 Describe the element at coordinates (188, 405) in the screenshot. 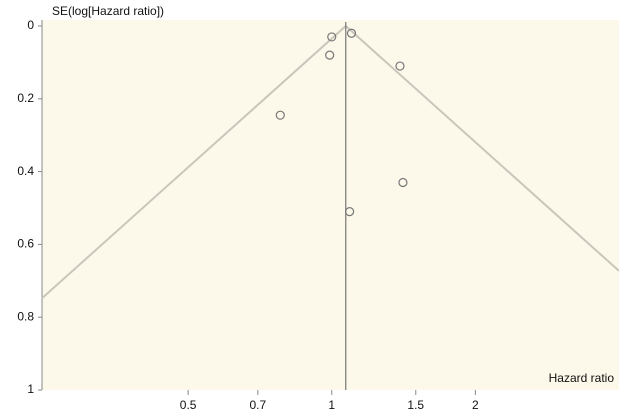

I see `x-tick-label: 0.5` at that location.